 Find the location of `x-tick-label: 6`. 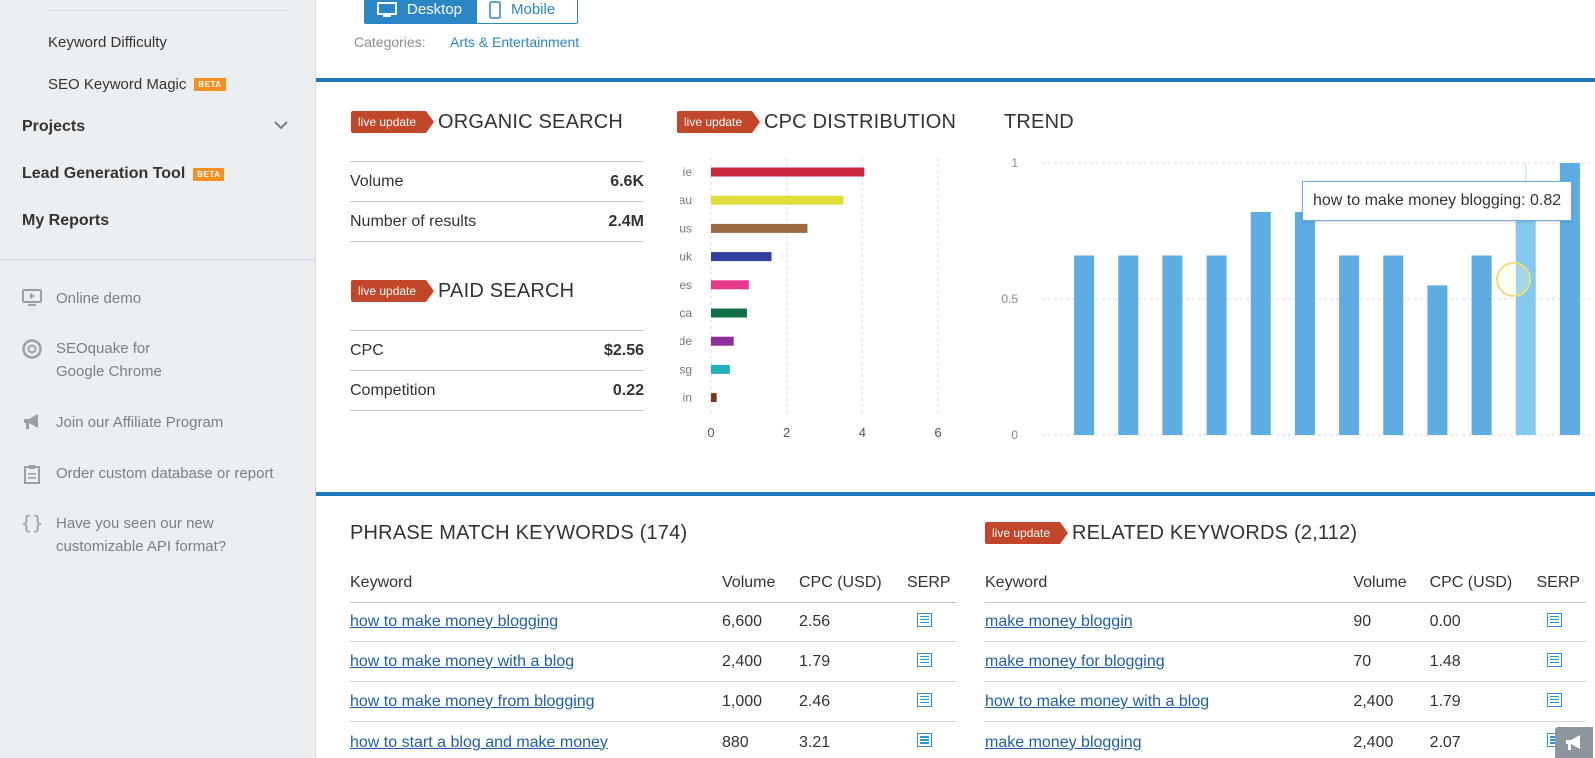

x-tick-label: 6 is located at coordinates (937, 432).